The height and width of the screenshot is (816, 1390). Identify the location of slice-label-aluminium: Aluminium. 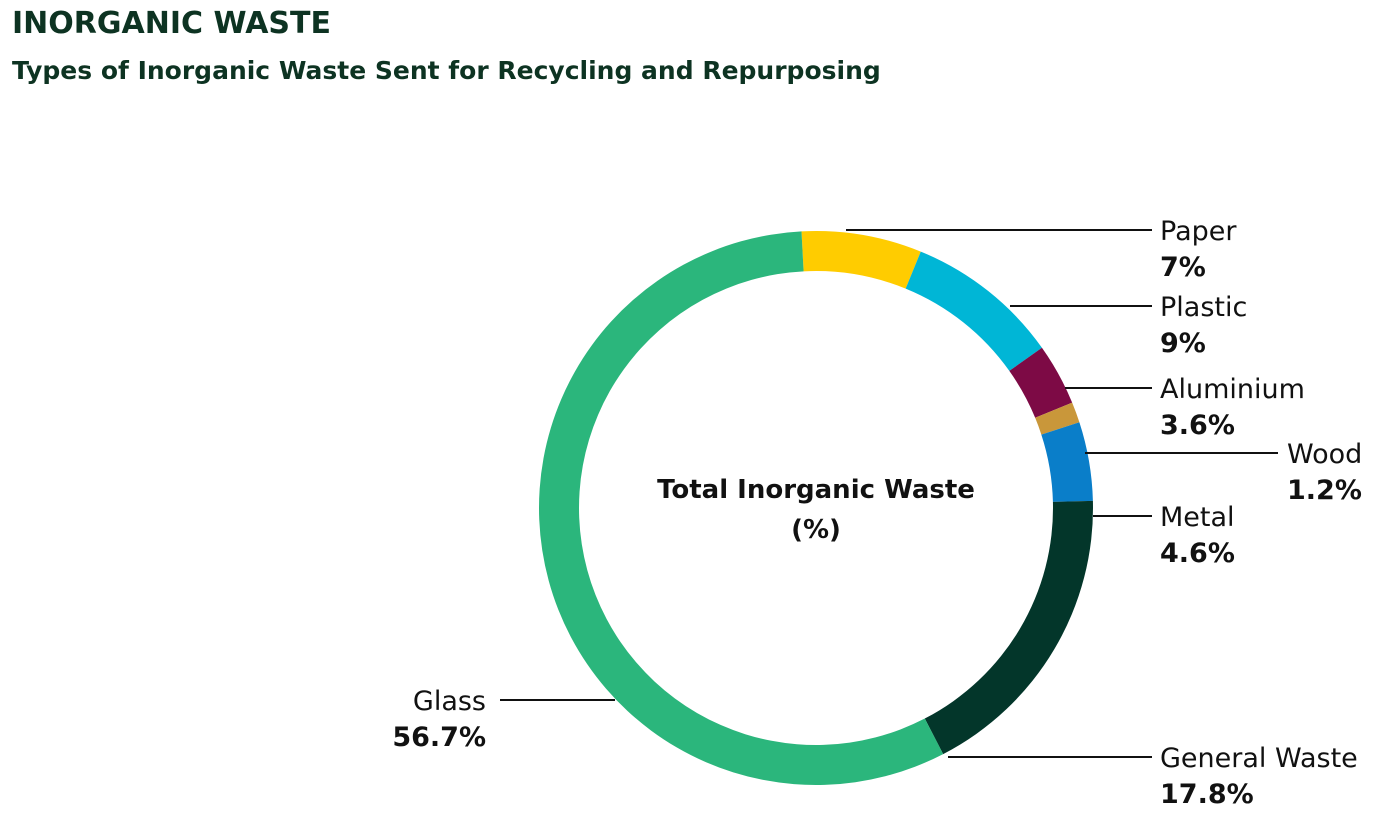
(1232, 389).